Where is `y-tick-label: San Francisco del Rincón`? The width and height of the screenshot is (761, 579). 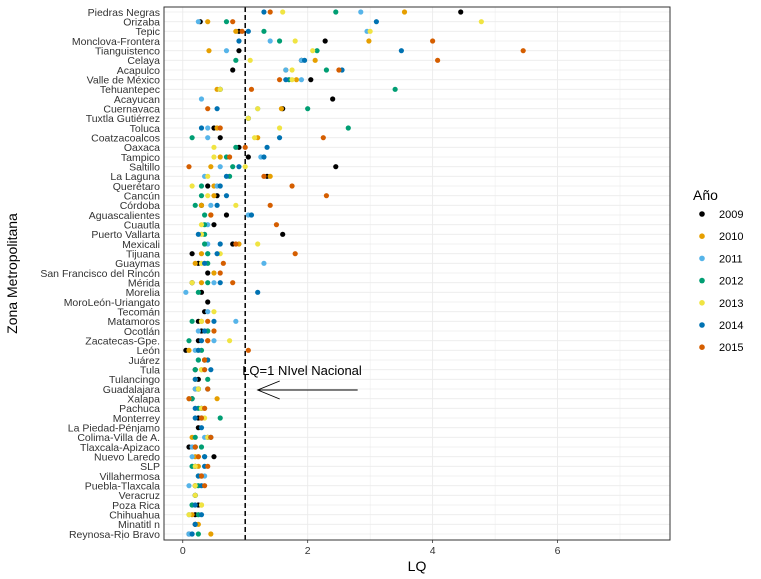 y-tick-label: San Francisco del Rincón is located at coordinates (100, 274).